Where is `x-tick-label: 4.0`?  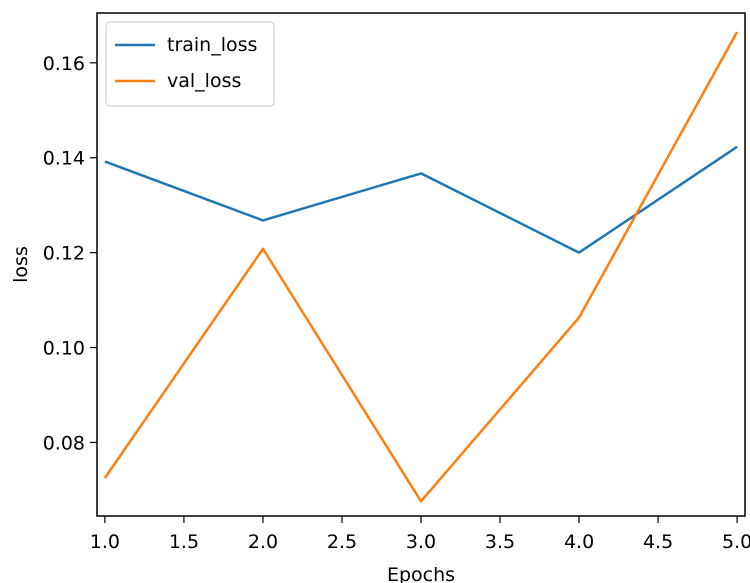 x-tick-label: 4.0 is located at coordinates (579, 542).